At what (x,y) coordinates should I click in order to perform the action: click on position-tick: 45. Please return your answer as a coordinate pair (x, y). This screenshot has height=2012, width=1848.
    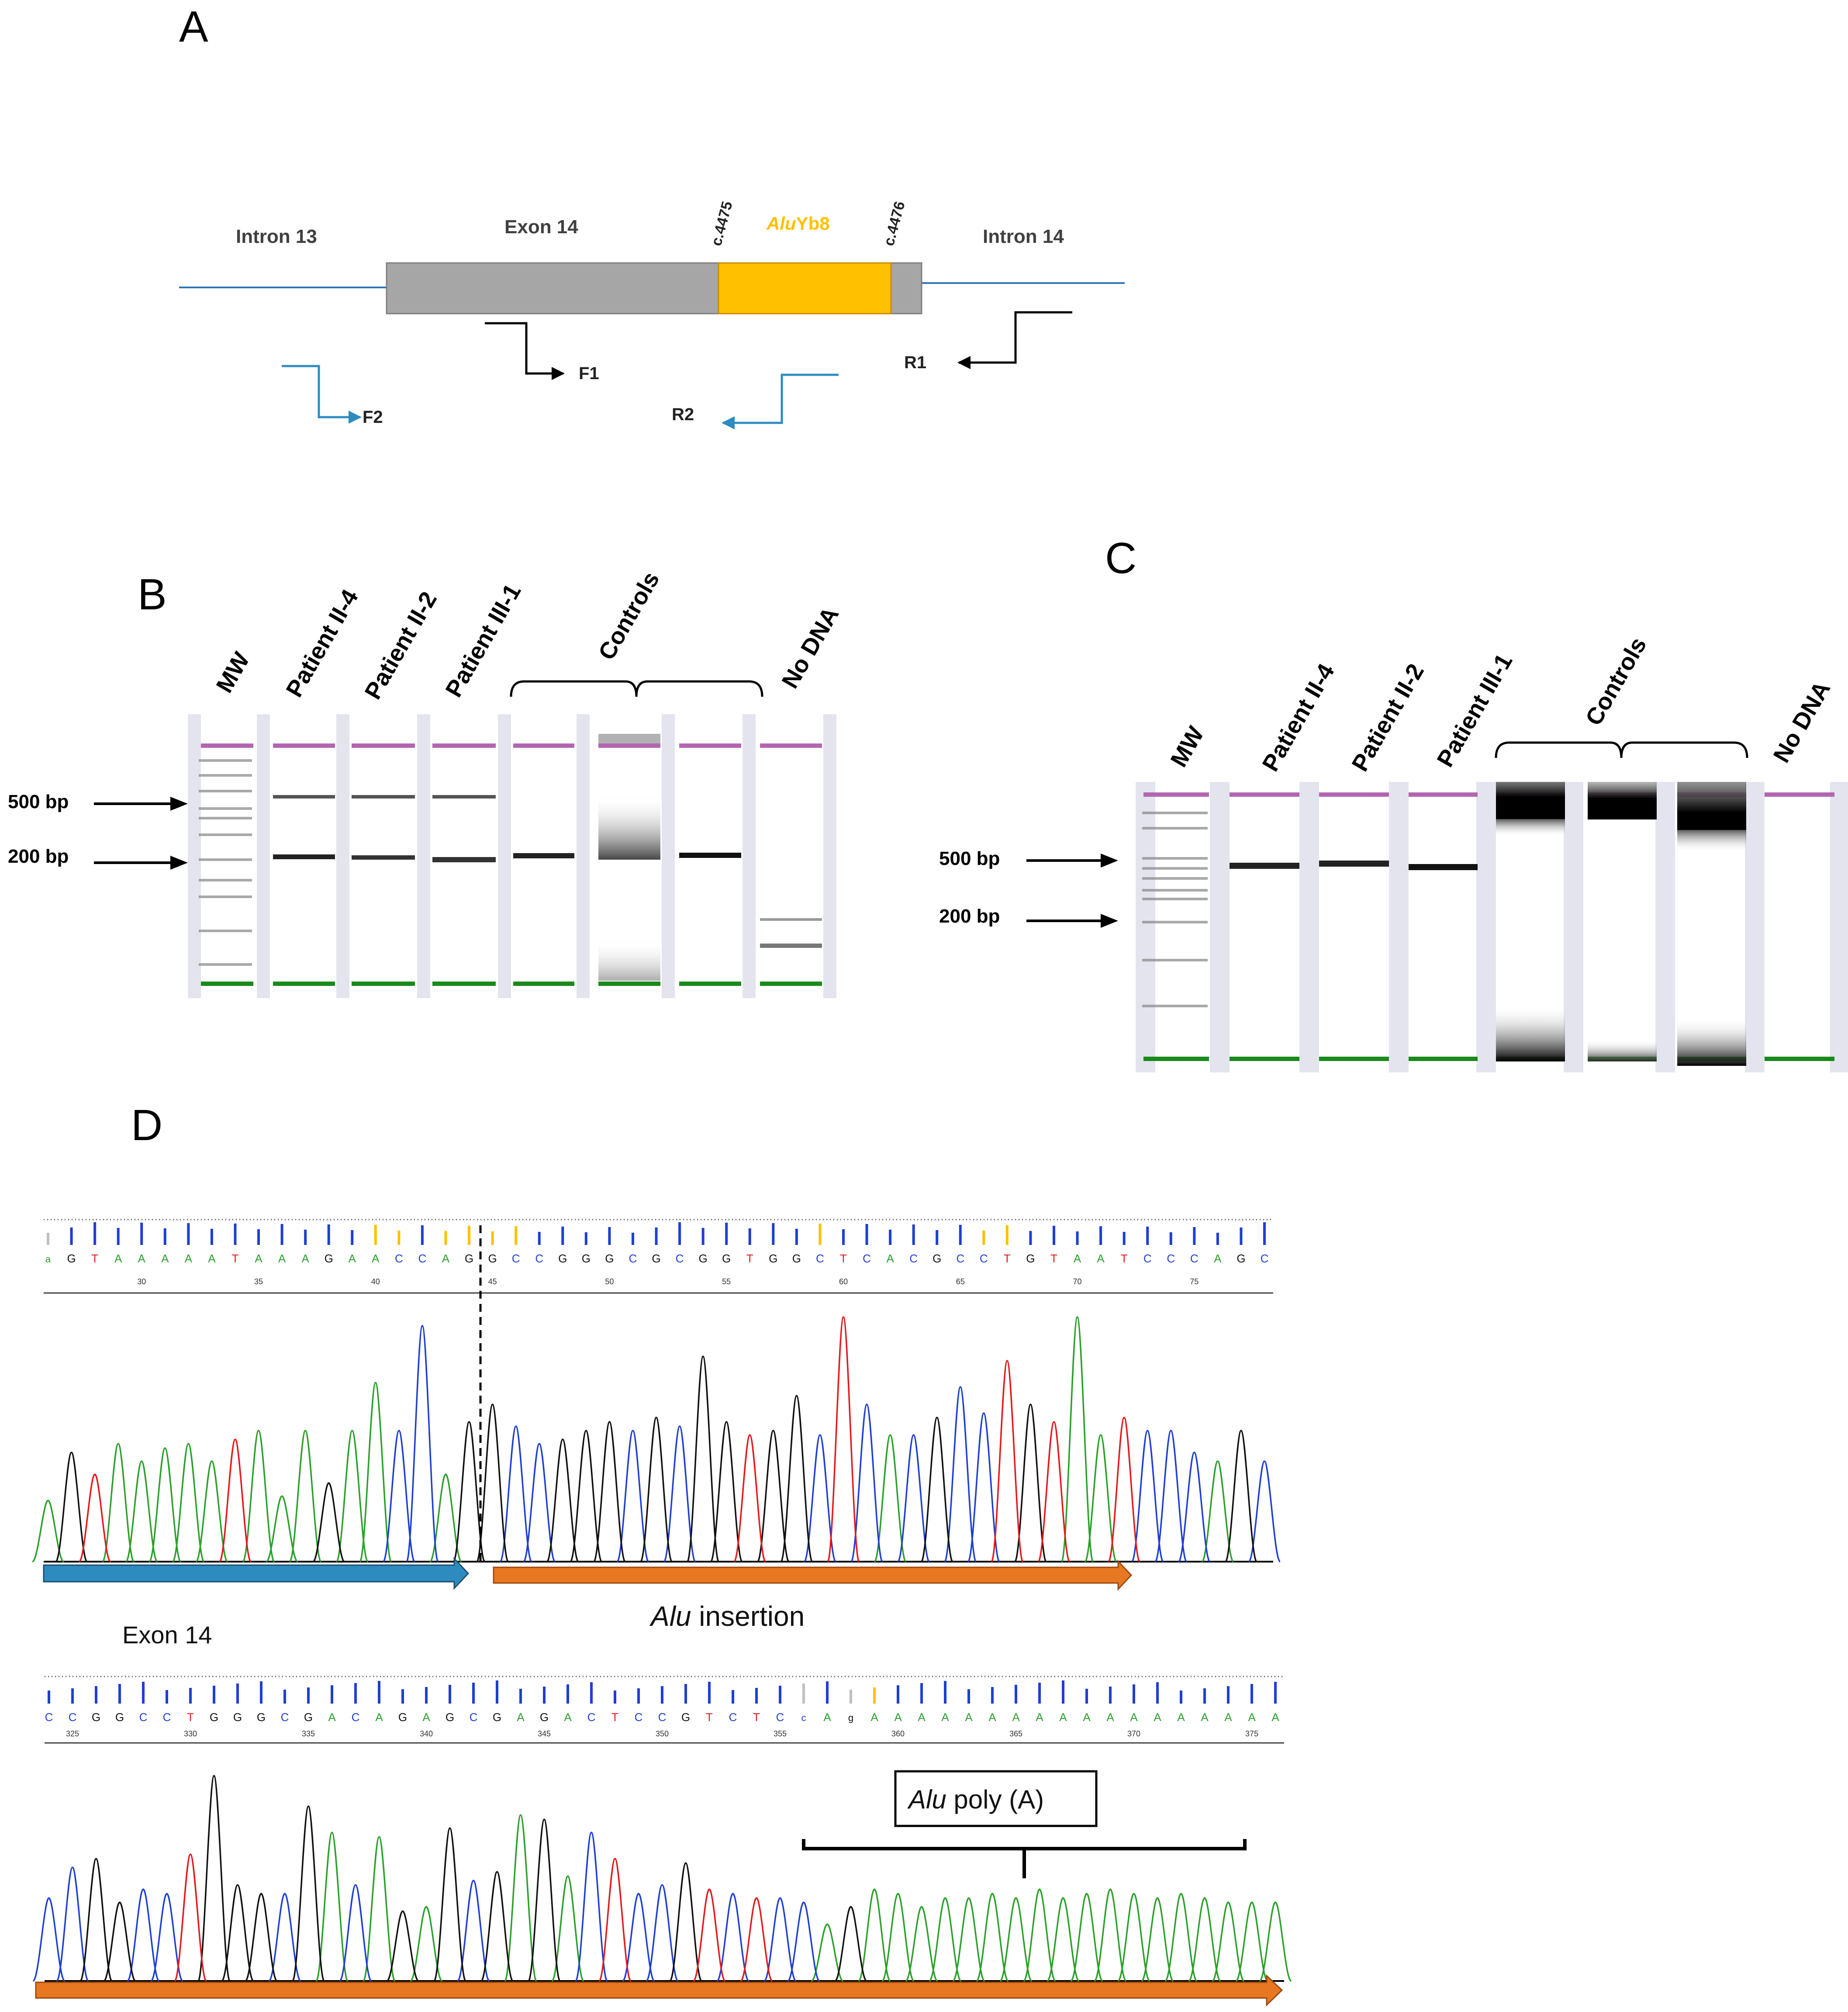
    Looking at the image, I should click on (492, 1281).